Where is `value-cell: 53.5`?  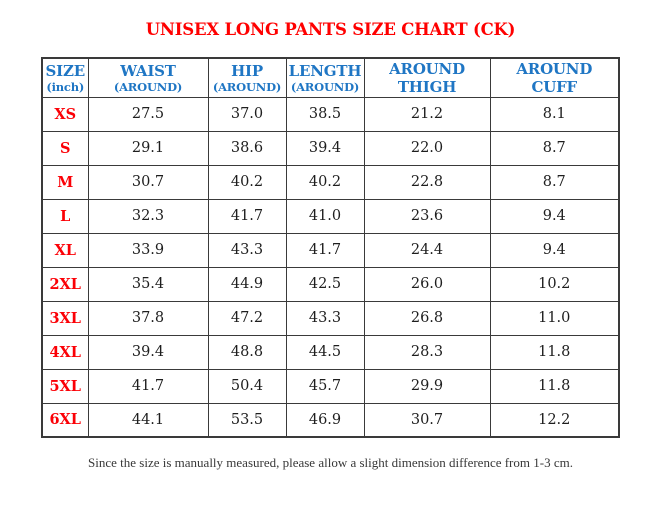
value-cell: 53.5 is located at coordinates (247, 420).